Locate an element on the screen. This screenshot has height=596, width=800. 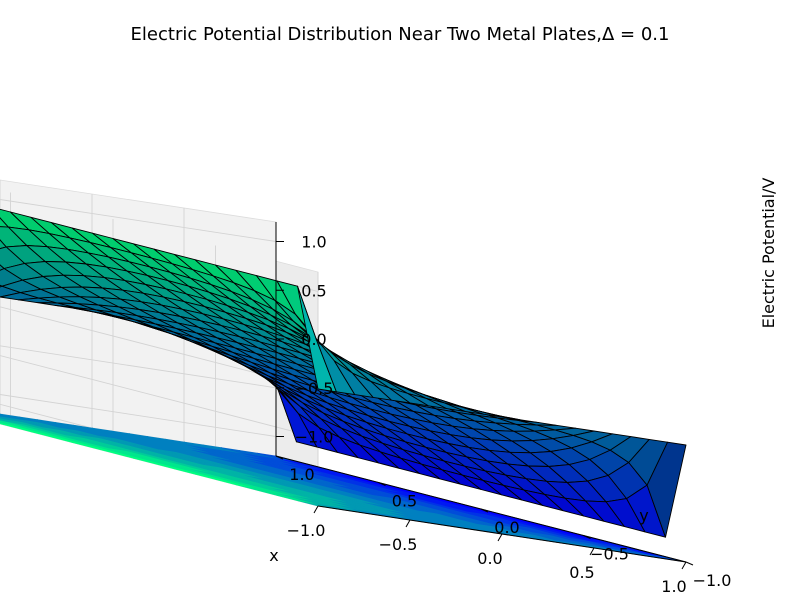
x-tick-label: −1.0 is located at coordinates (306, 530).